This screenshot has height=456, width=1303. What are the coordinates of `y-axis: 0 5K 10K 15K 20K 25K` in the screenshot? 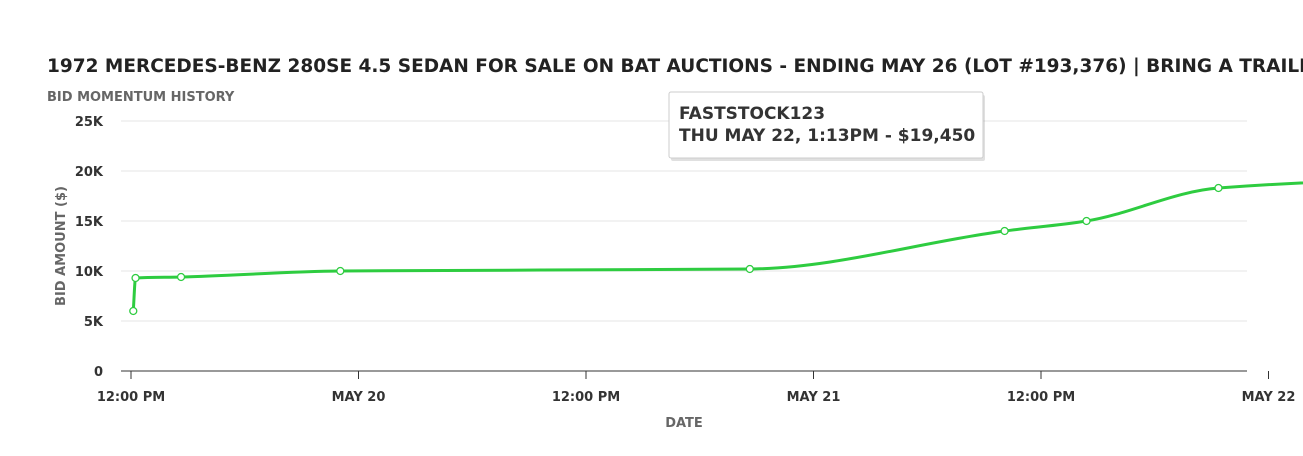 It's located at (89, 247).